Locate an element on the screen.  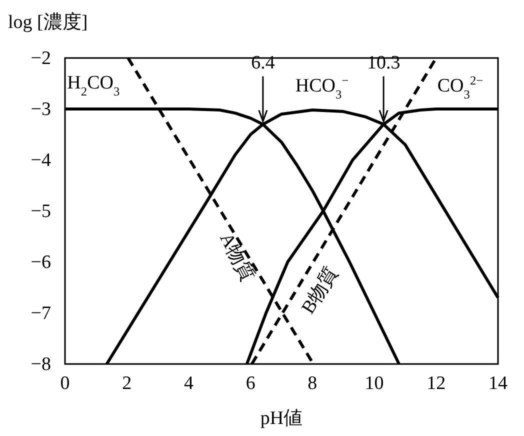
x-tick-label: 10 is located at coordinates (374, 383).